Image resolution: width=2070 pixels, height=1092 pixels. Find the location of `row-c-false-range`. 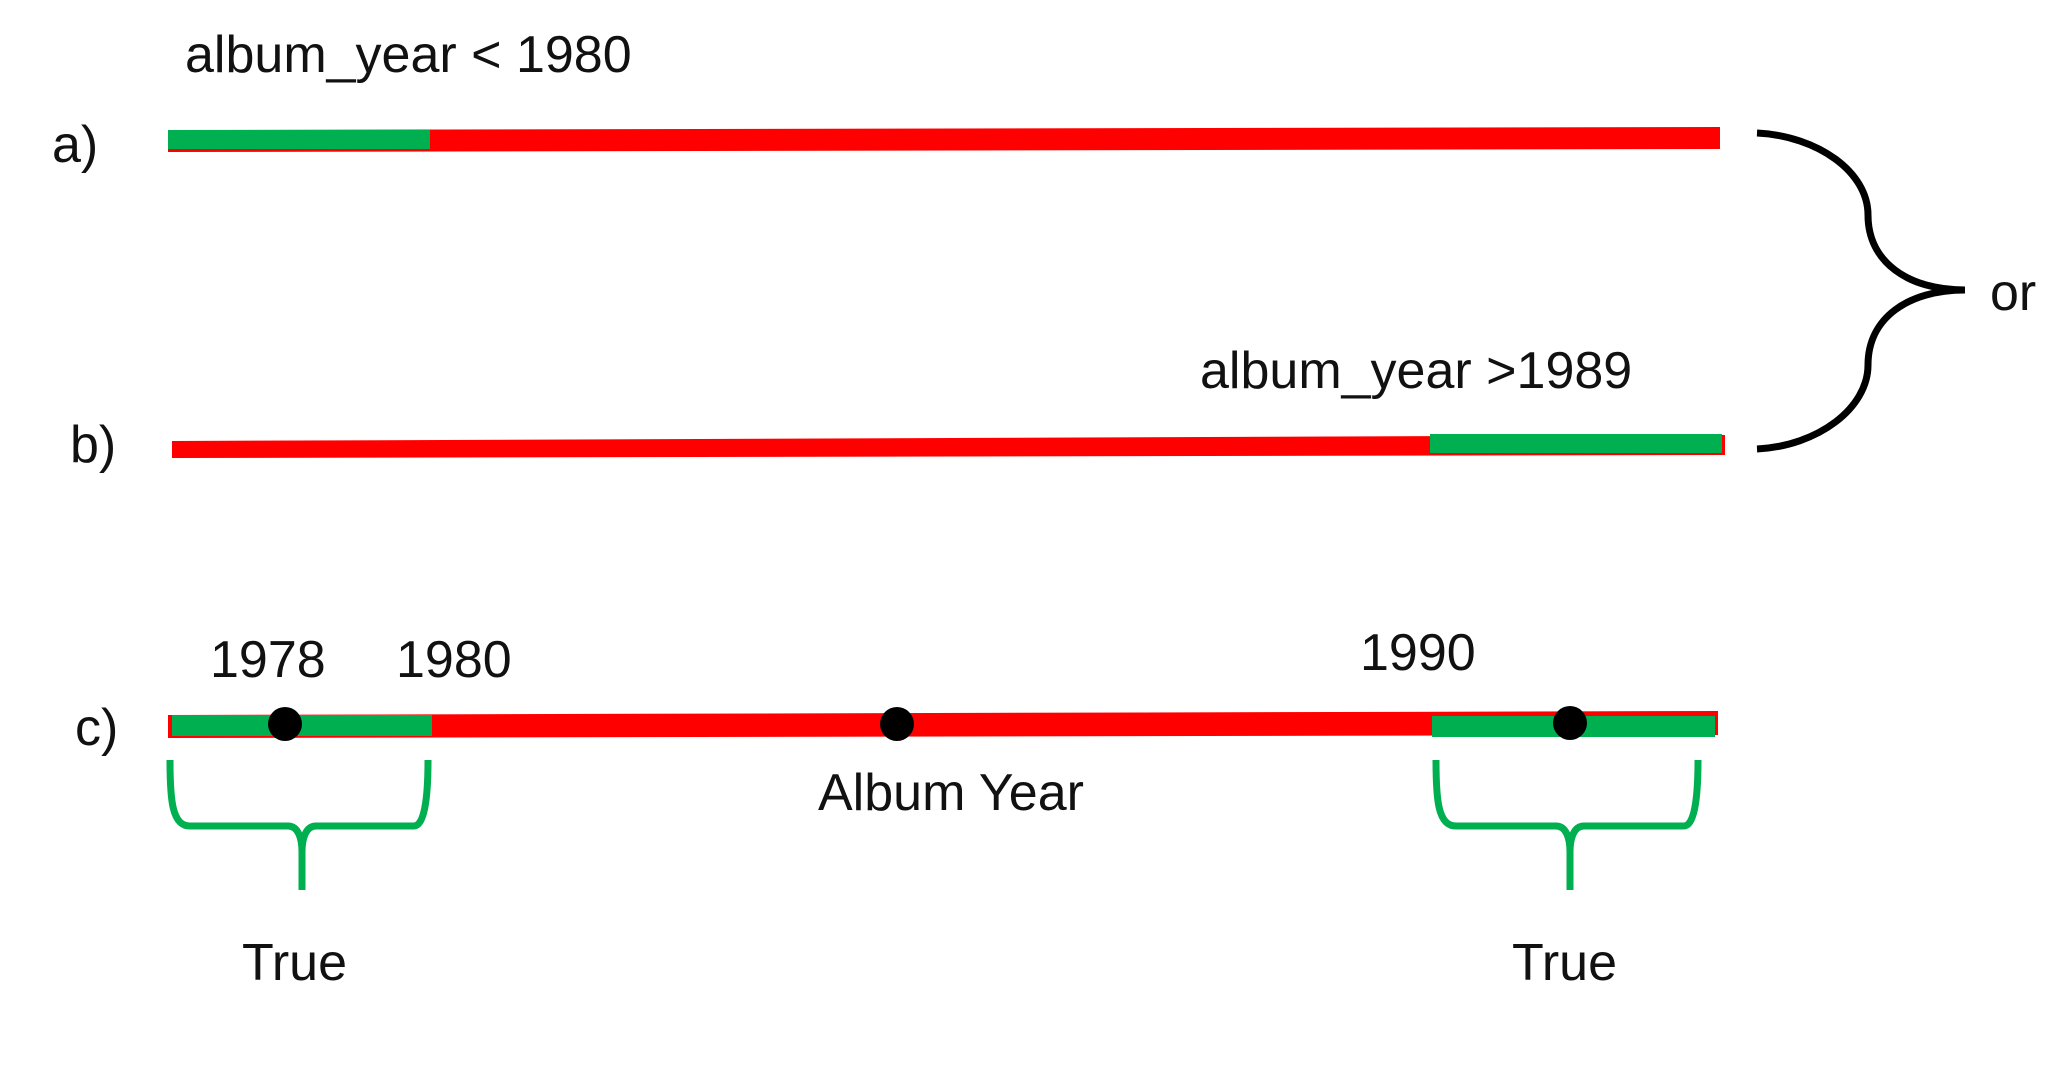

row-c-false-range is located at coordinates (943, 724).